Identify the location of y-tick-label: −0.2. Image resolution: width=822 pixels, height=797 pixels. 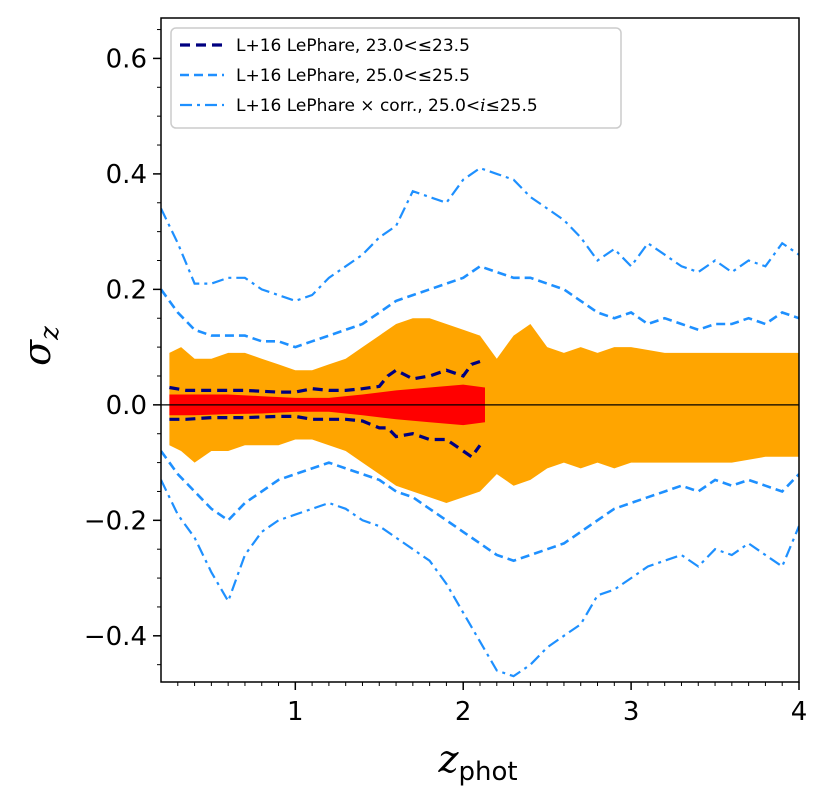
(115, 521).